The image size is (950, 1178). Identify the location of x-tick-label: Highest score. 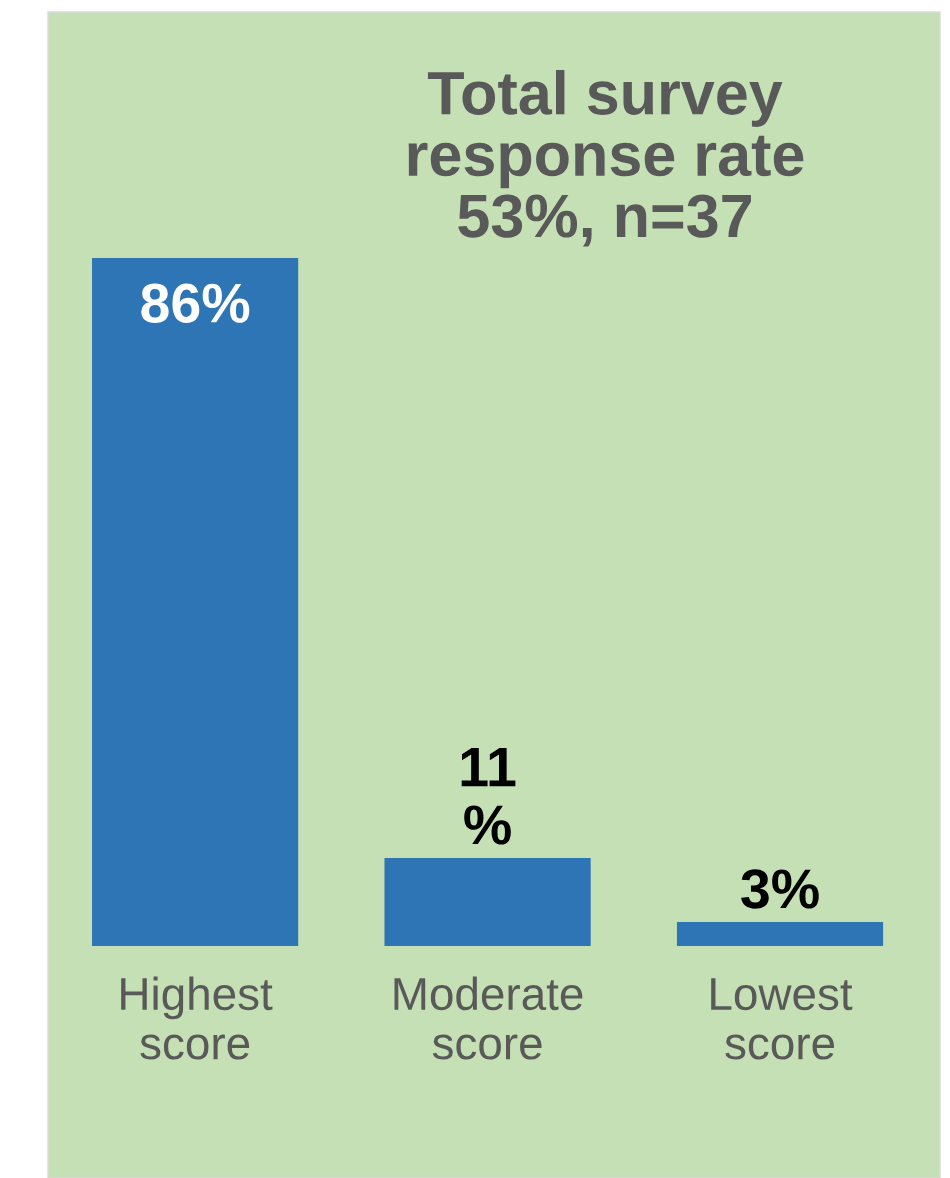
(197, 1018).